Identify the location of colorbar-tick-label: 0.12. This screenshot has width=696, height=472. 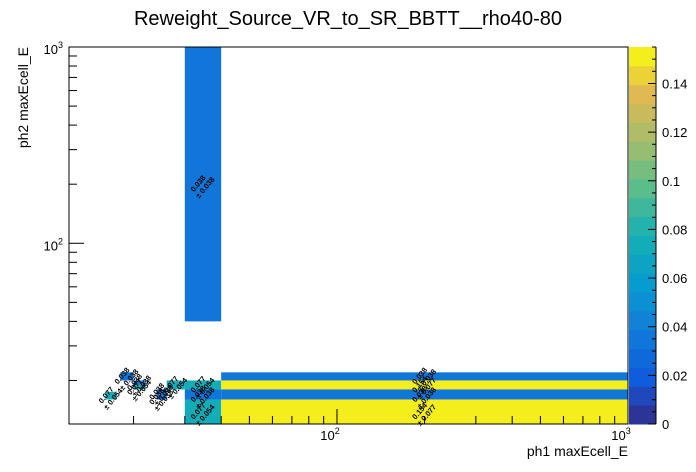
(674, 132).